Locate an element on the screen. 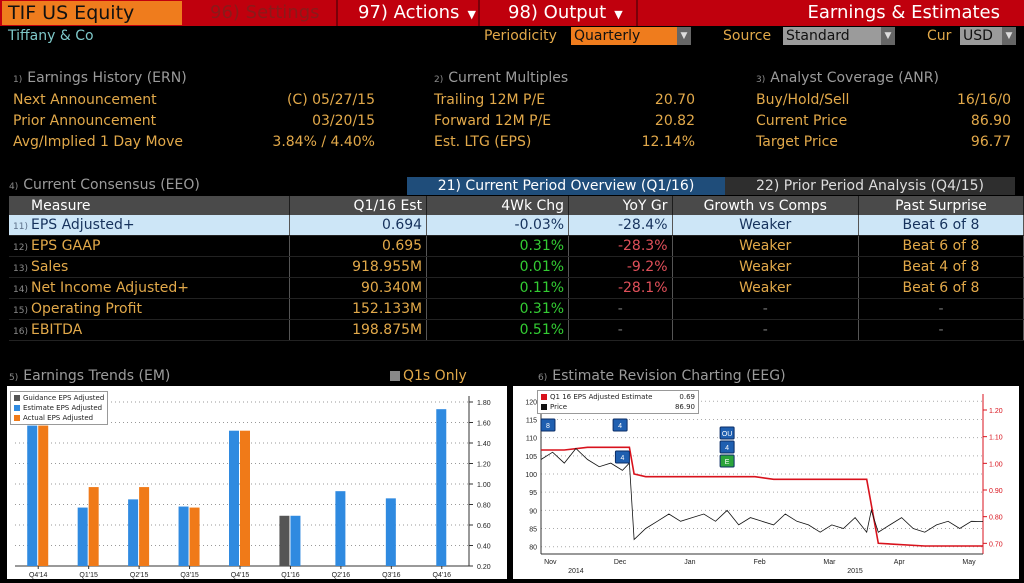 The width and height of the screenshot is (1024, 583). checkbox-icon is located at coordinates (395, 376).